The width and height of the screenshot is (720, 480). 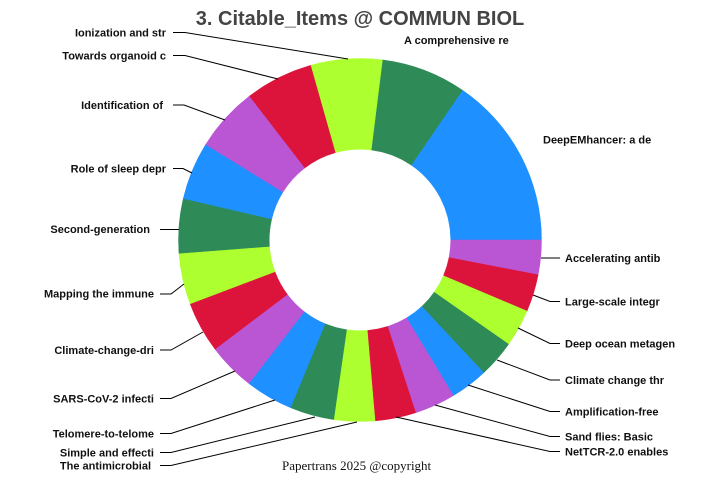 What do you see at coordinates (456, 41) in the screenshot?
I see `slice-label-a-comprehensive: A comprehensive re` at bounding box center [456, 41].